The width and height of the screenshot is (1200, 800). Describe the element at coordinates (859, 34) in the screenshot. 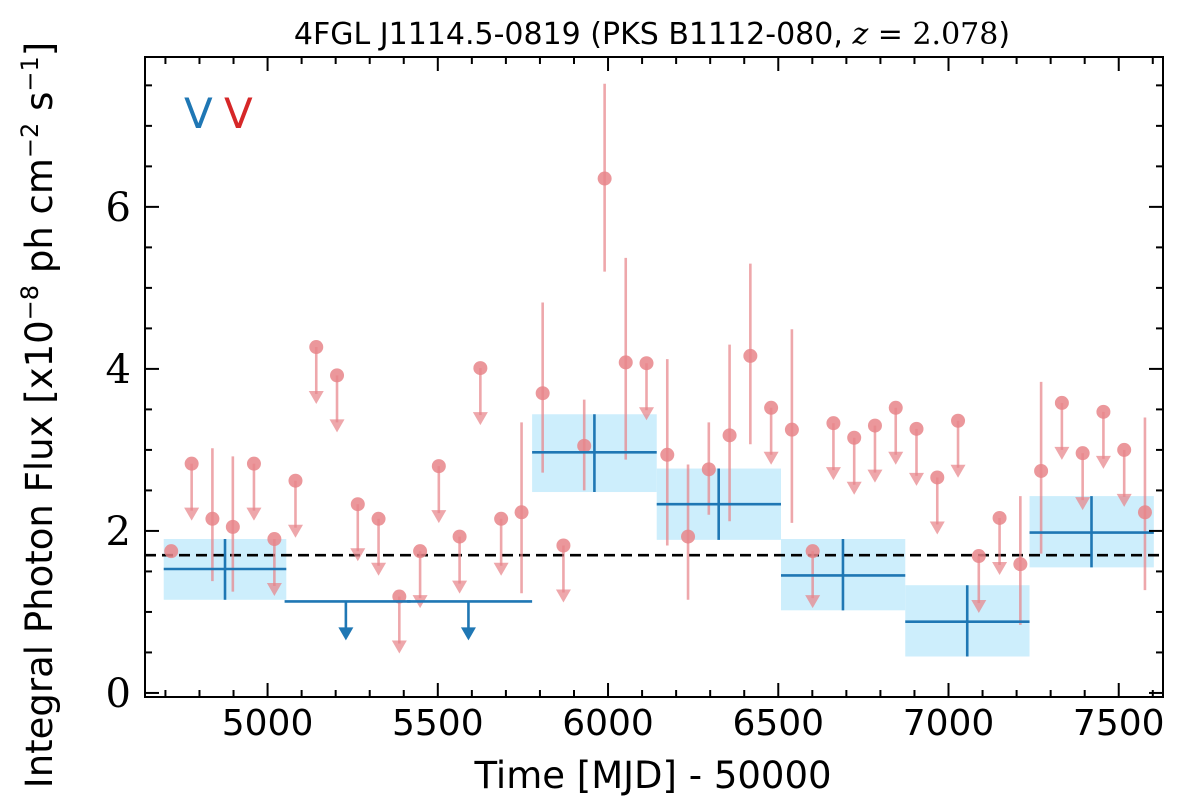

I see `title-redshift-symbol: z` at that location.